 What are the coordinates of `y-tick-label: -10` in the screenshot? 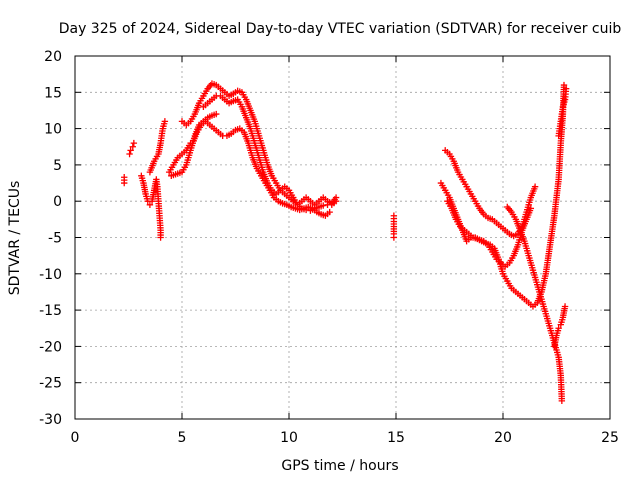 It's located at (50, 275).